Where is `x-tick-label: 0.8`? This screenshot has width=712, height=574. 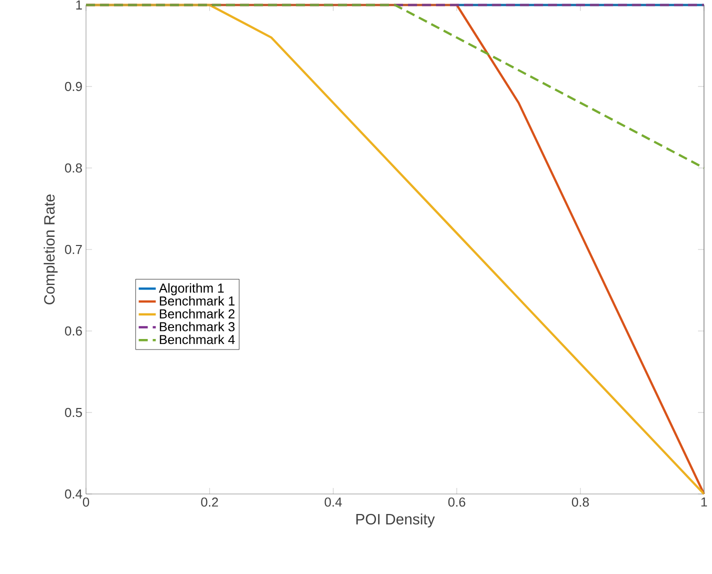 x-tick-label: 0.8 is located at coordinates (580, 502).